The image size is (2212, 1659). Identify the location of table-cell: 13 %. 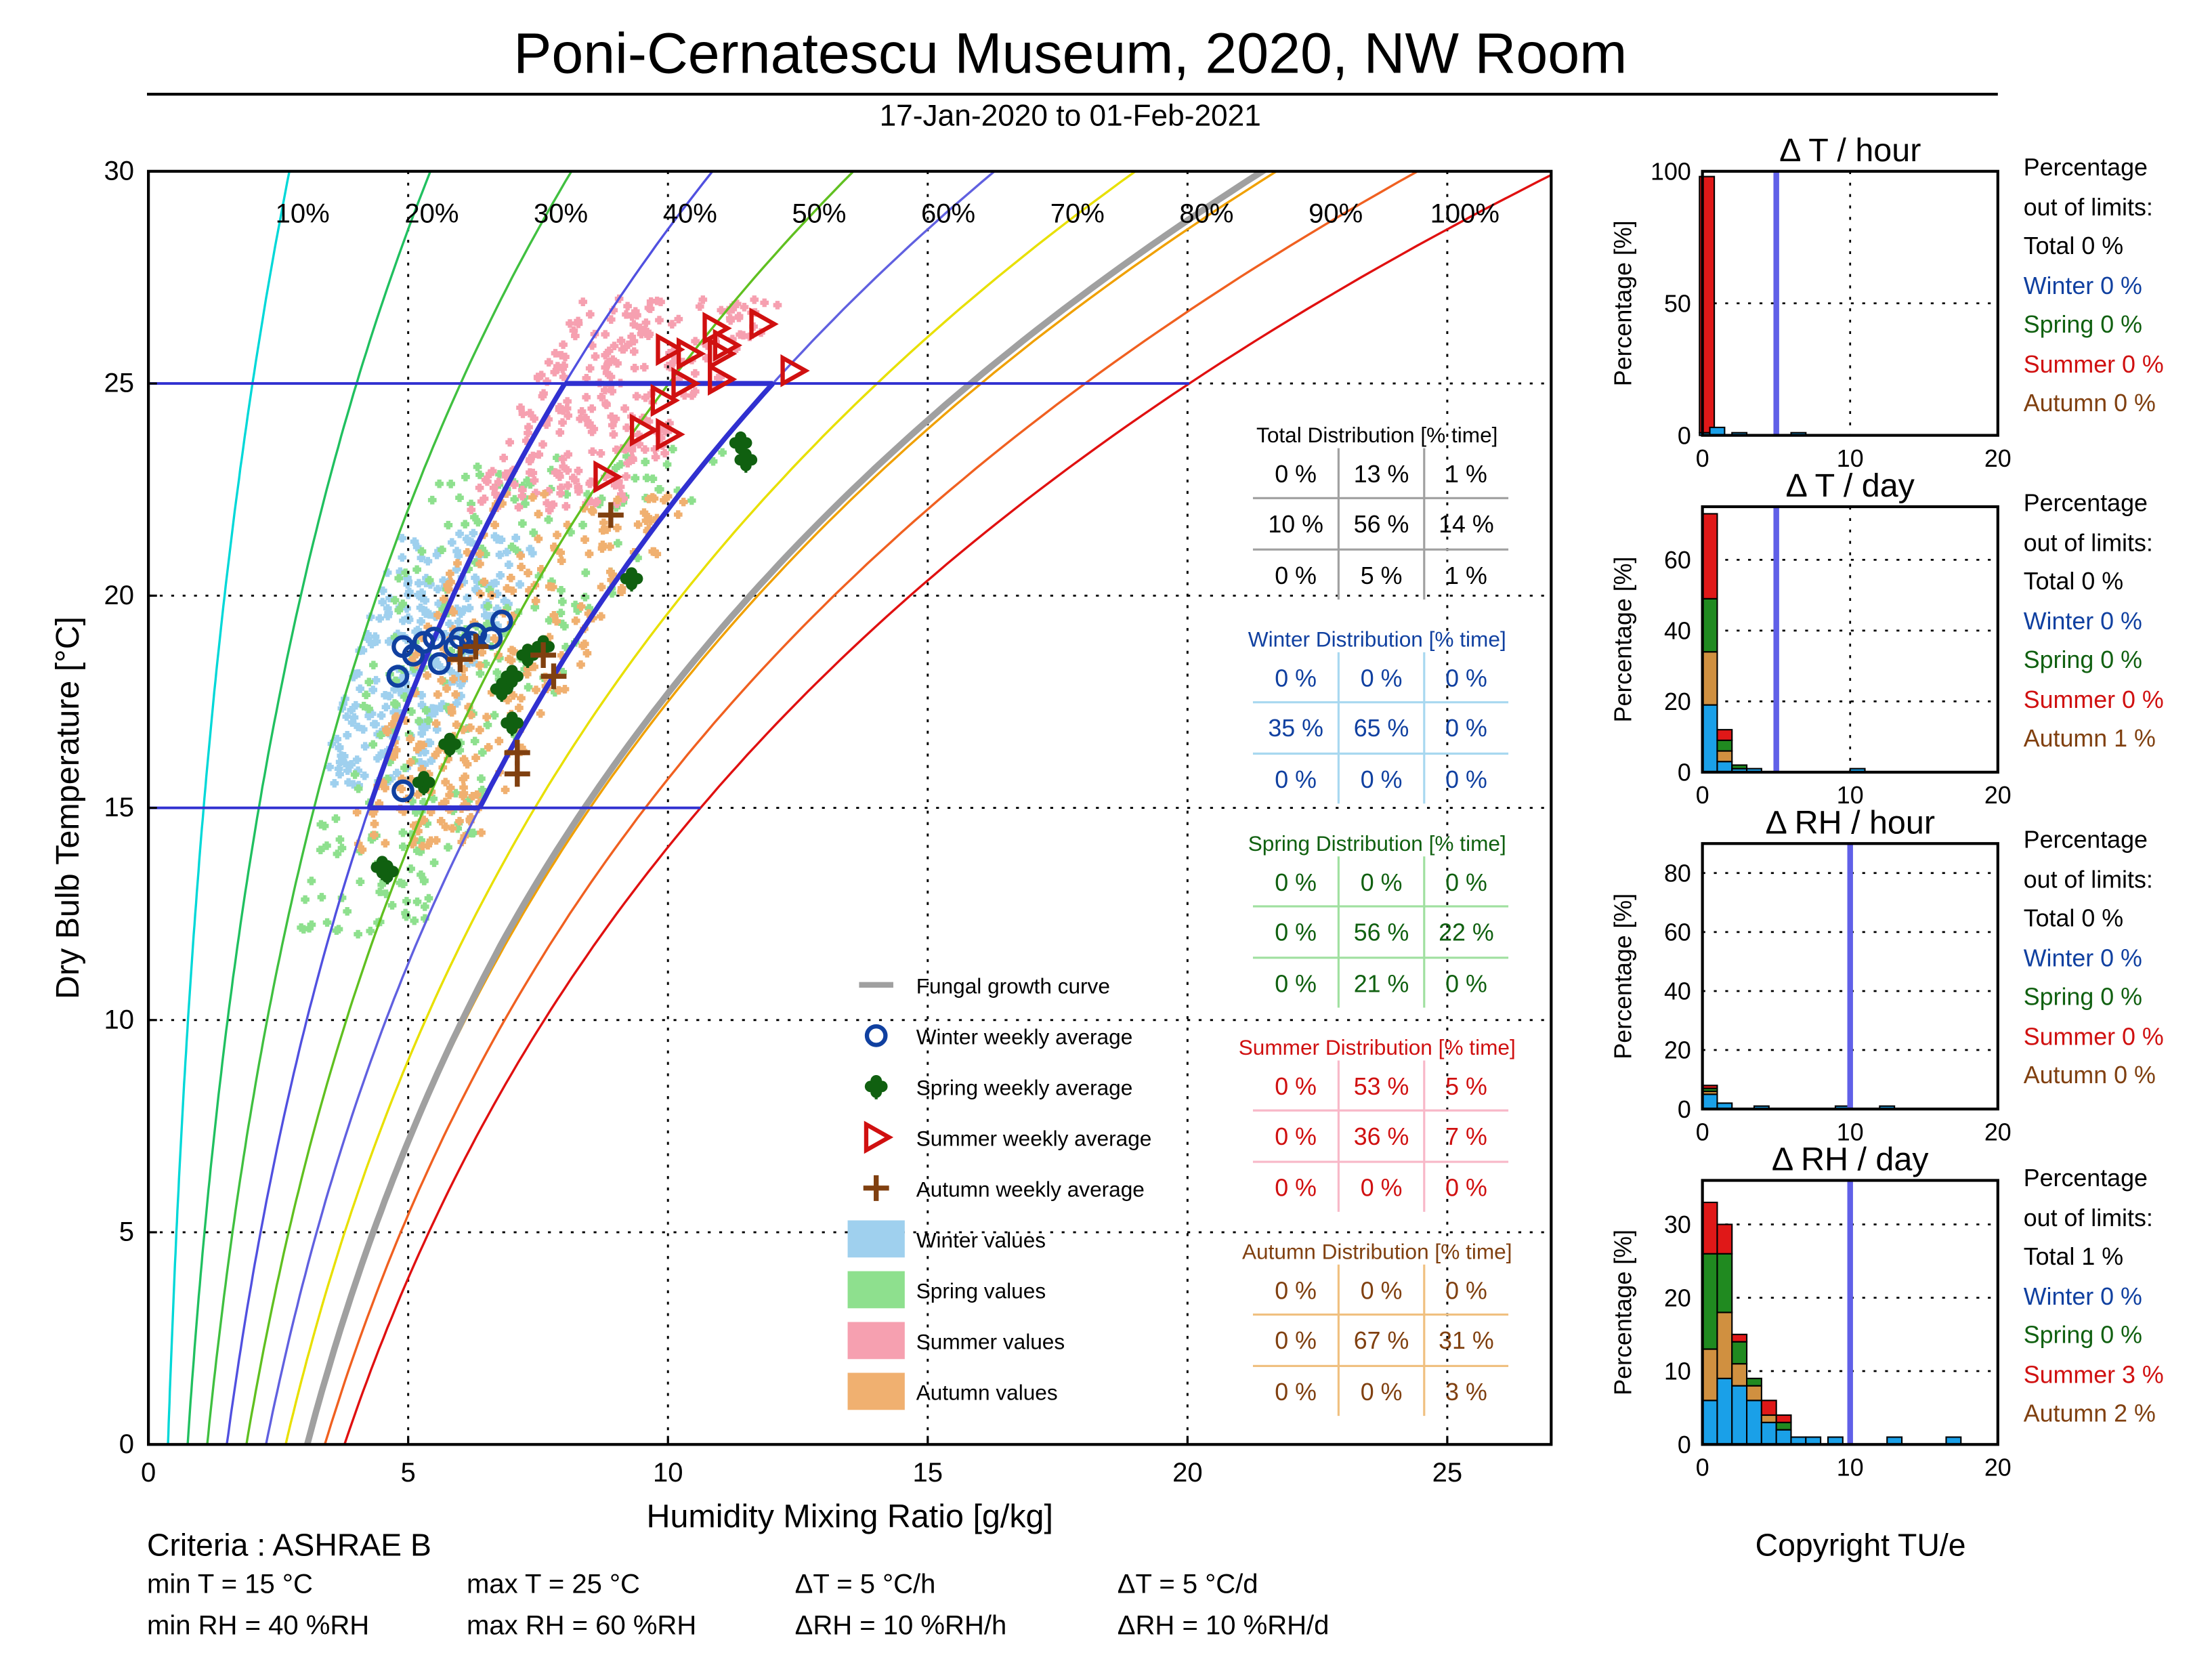
(1381, 474).